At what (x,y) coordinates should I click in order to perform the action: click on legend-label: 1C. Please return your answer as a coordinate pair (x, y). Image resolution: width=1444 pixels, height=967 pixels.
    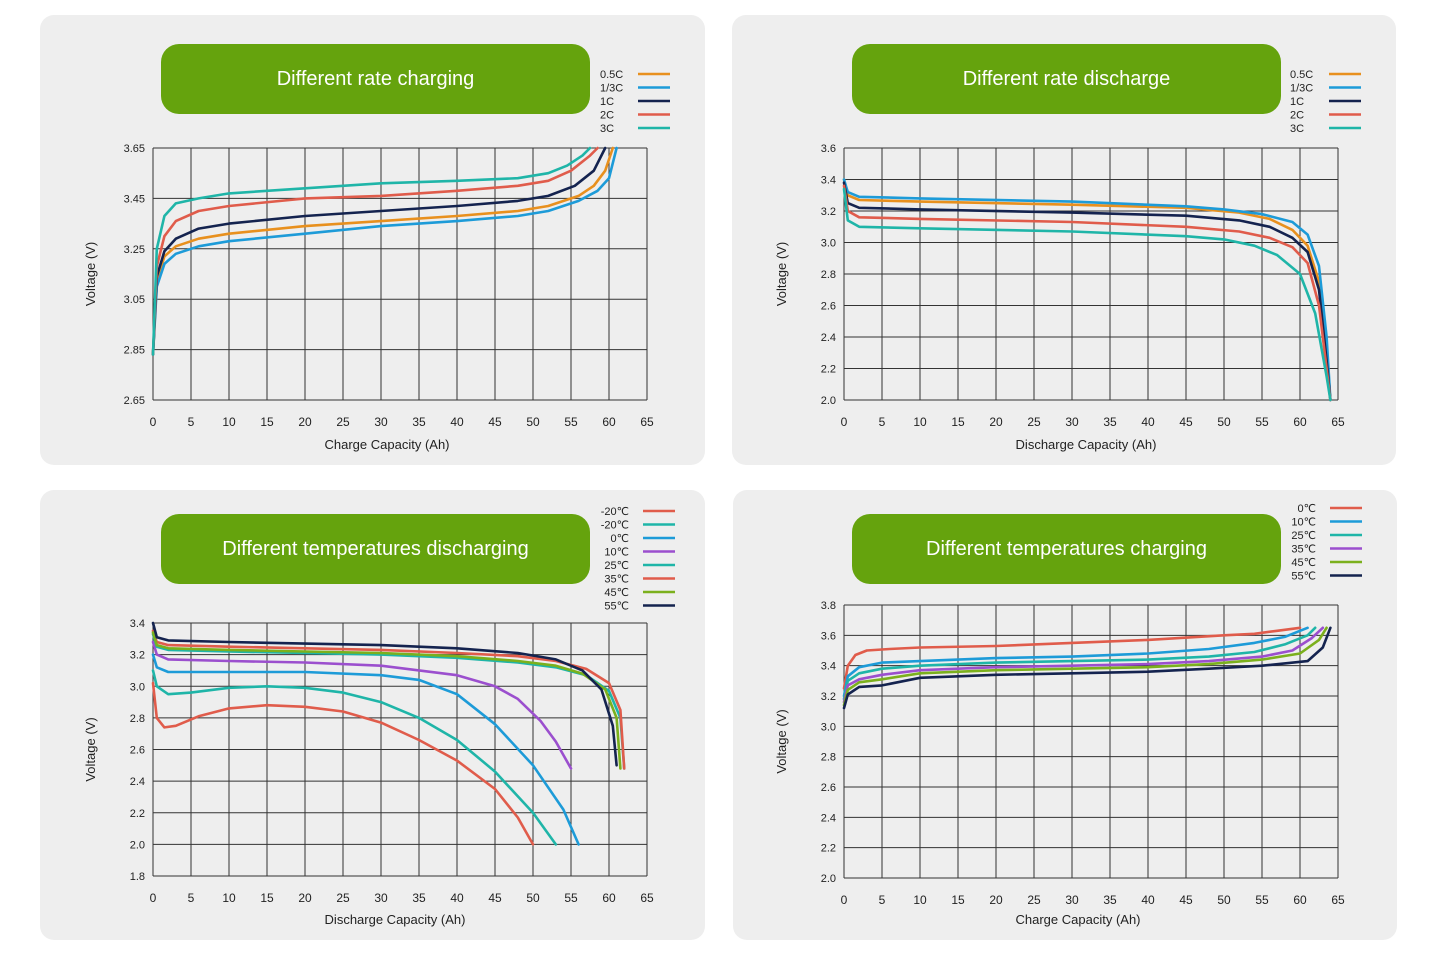
    Looking at the image, I should click on (1297, 102).